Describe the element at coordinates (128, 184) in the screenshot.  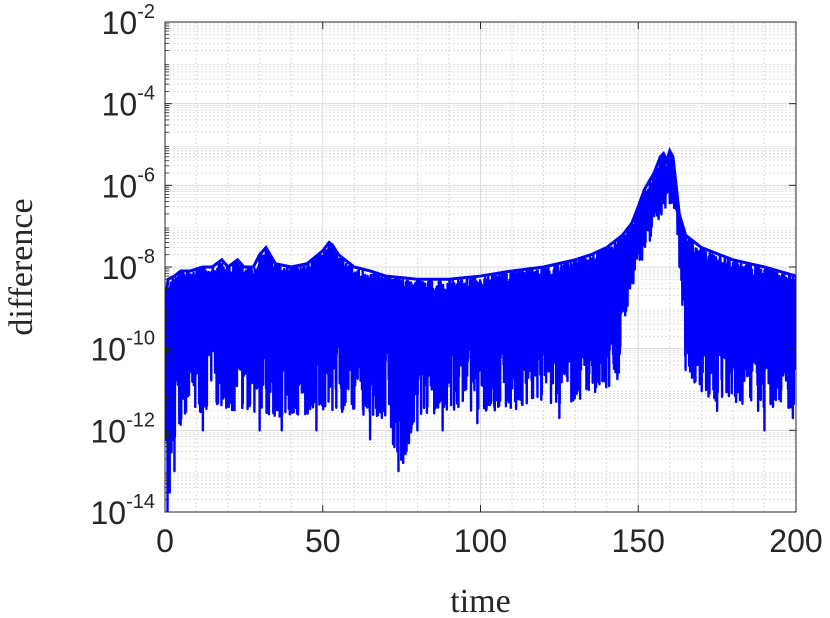
I see `y-tick-label: 10⁻⁶` at that location.